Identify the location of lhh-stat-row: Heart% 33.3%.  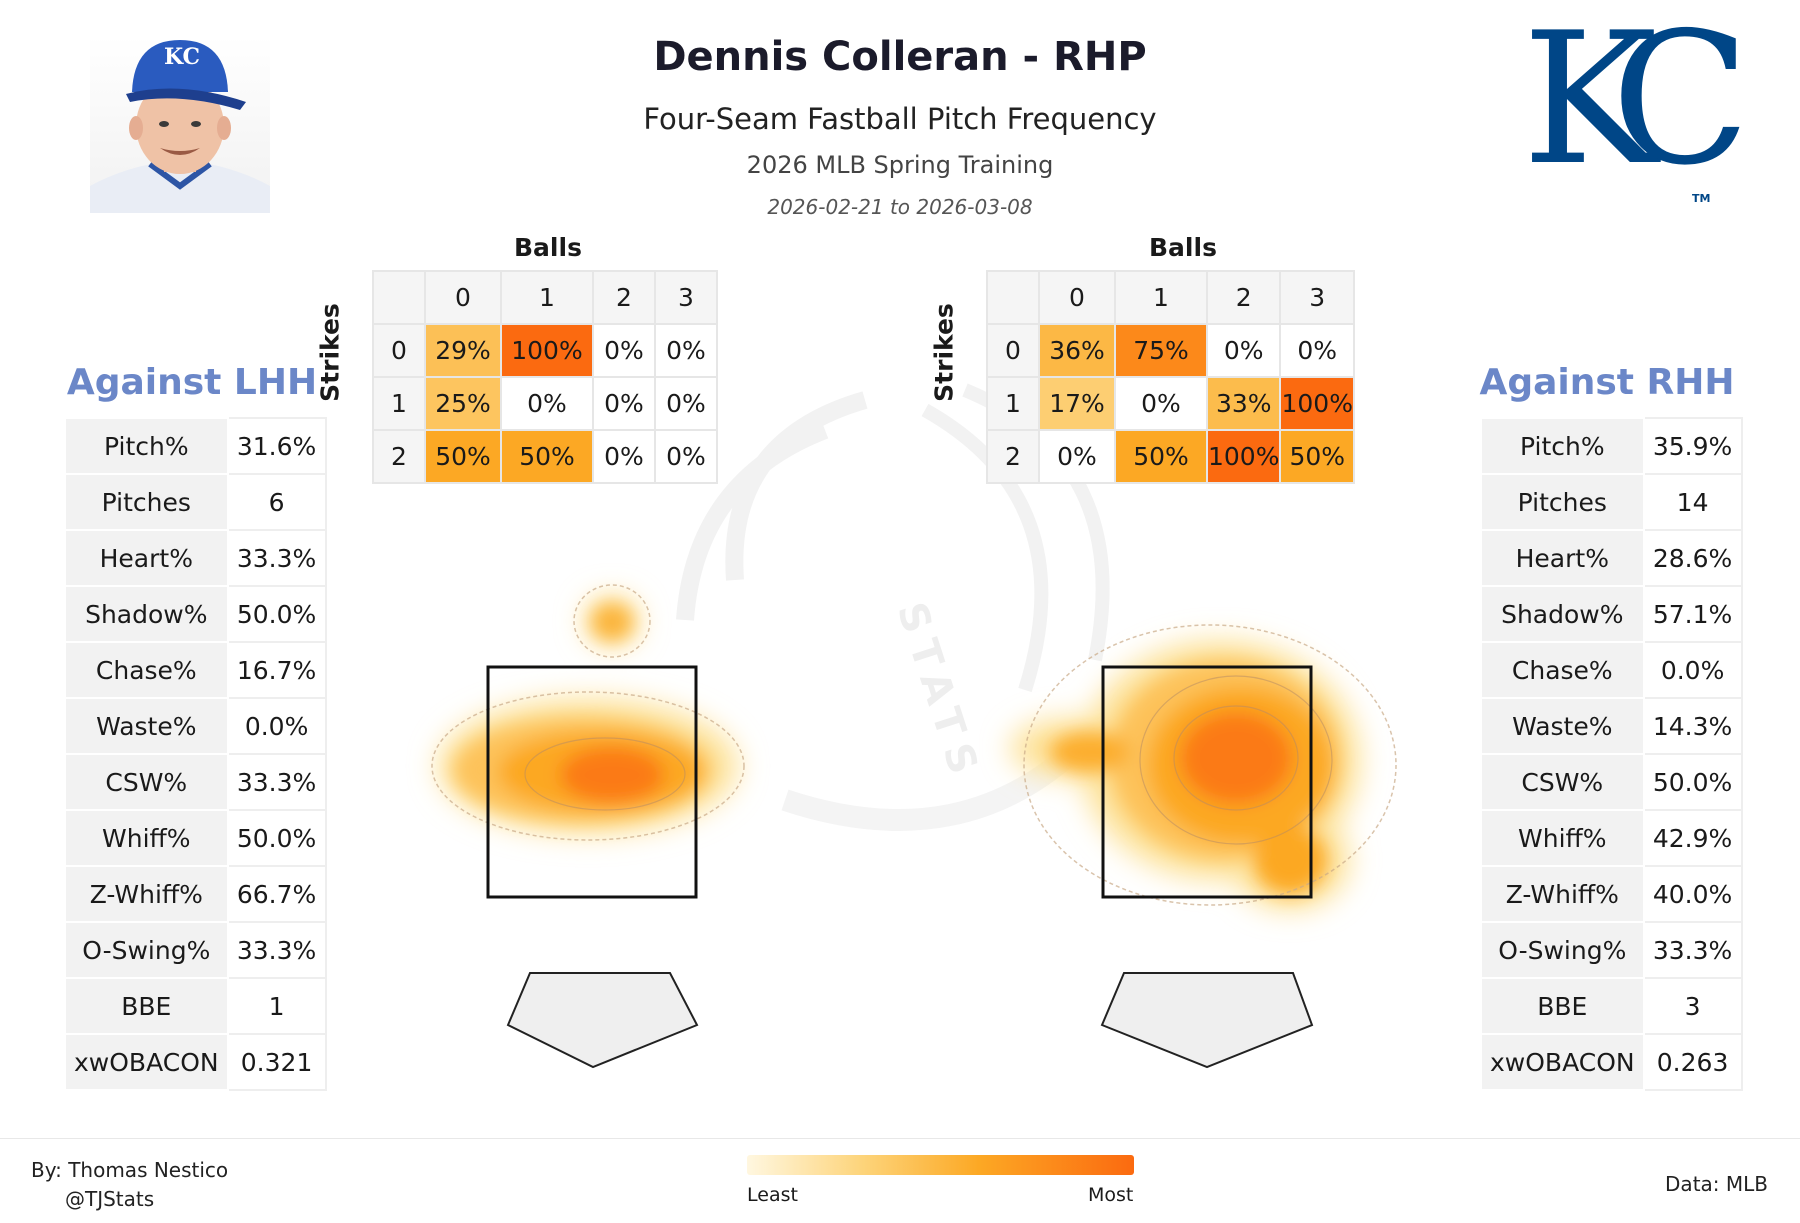
(195, 558).